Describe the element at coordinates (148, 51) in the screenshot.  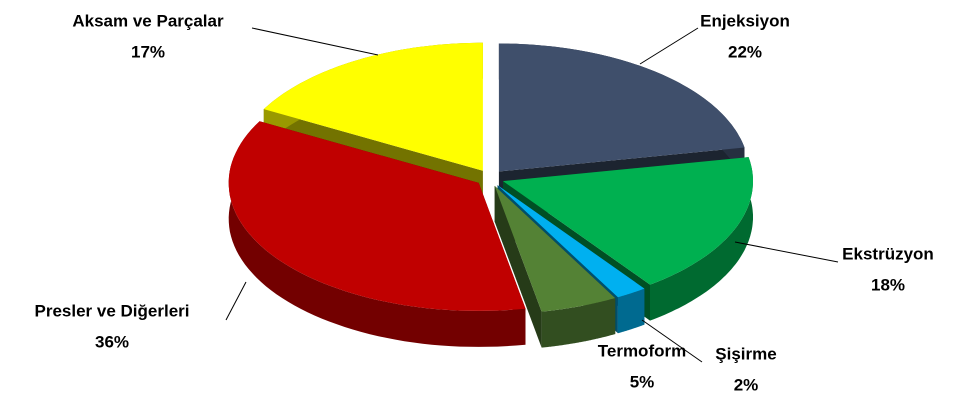
I see `slice-value-label: 17%` at that location.